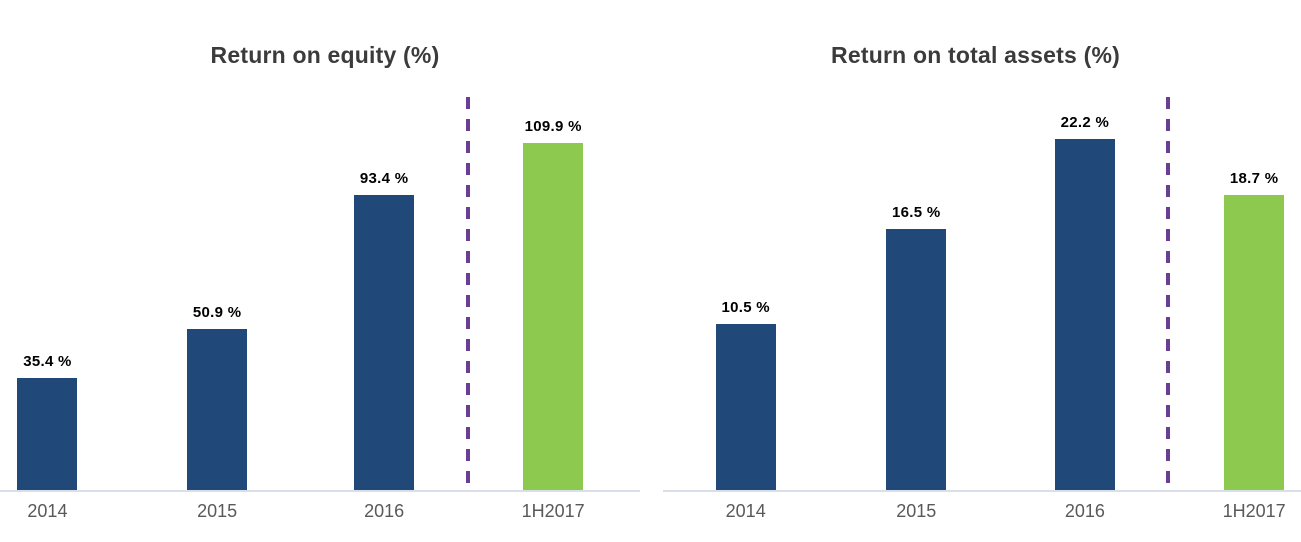 This screenshot has height=542, width=1301. I want to click on bar-group-2016: 22.2 % 2016, so click(1084, 317).